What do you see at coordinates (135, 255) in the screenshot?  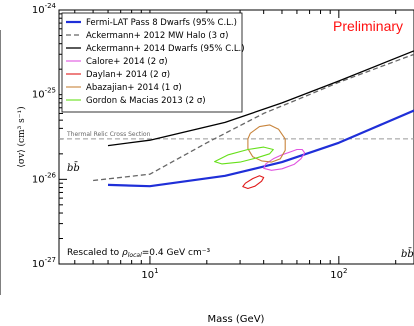 I see `footnote-subscript: local` at bounding box center [135, 255].